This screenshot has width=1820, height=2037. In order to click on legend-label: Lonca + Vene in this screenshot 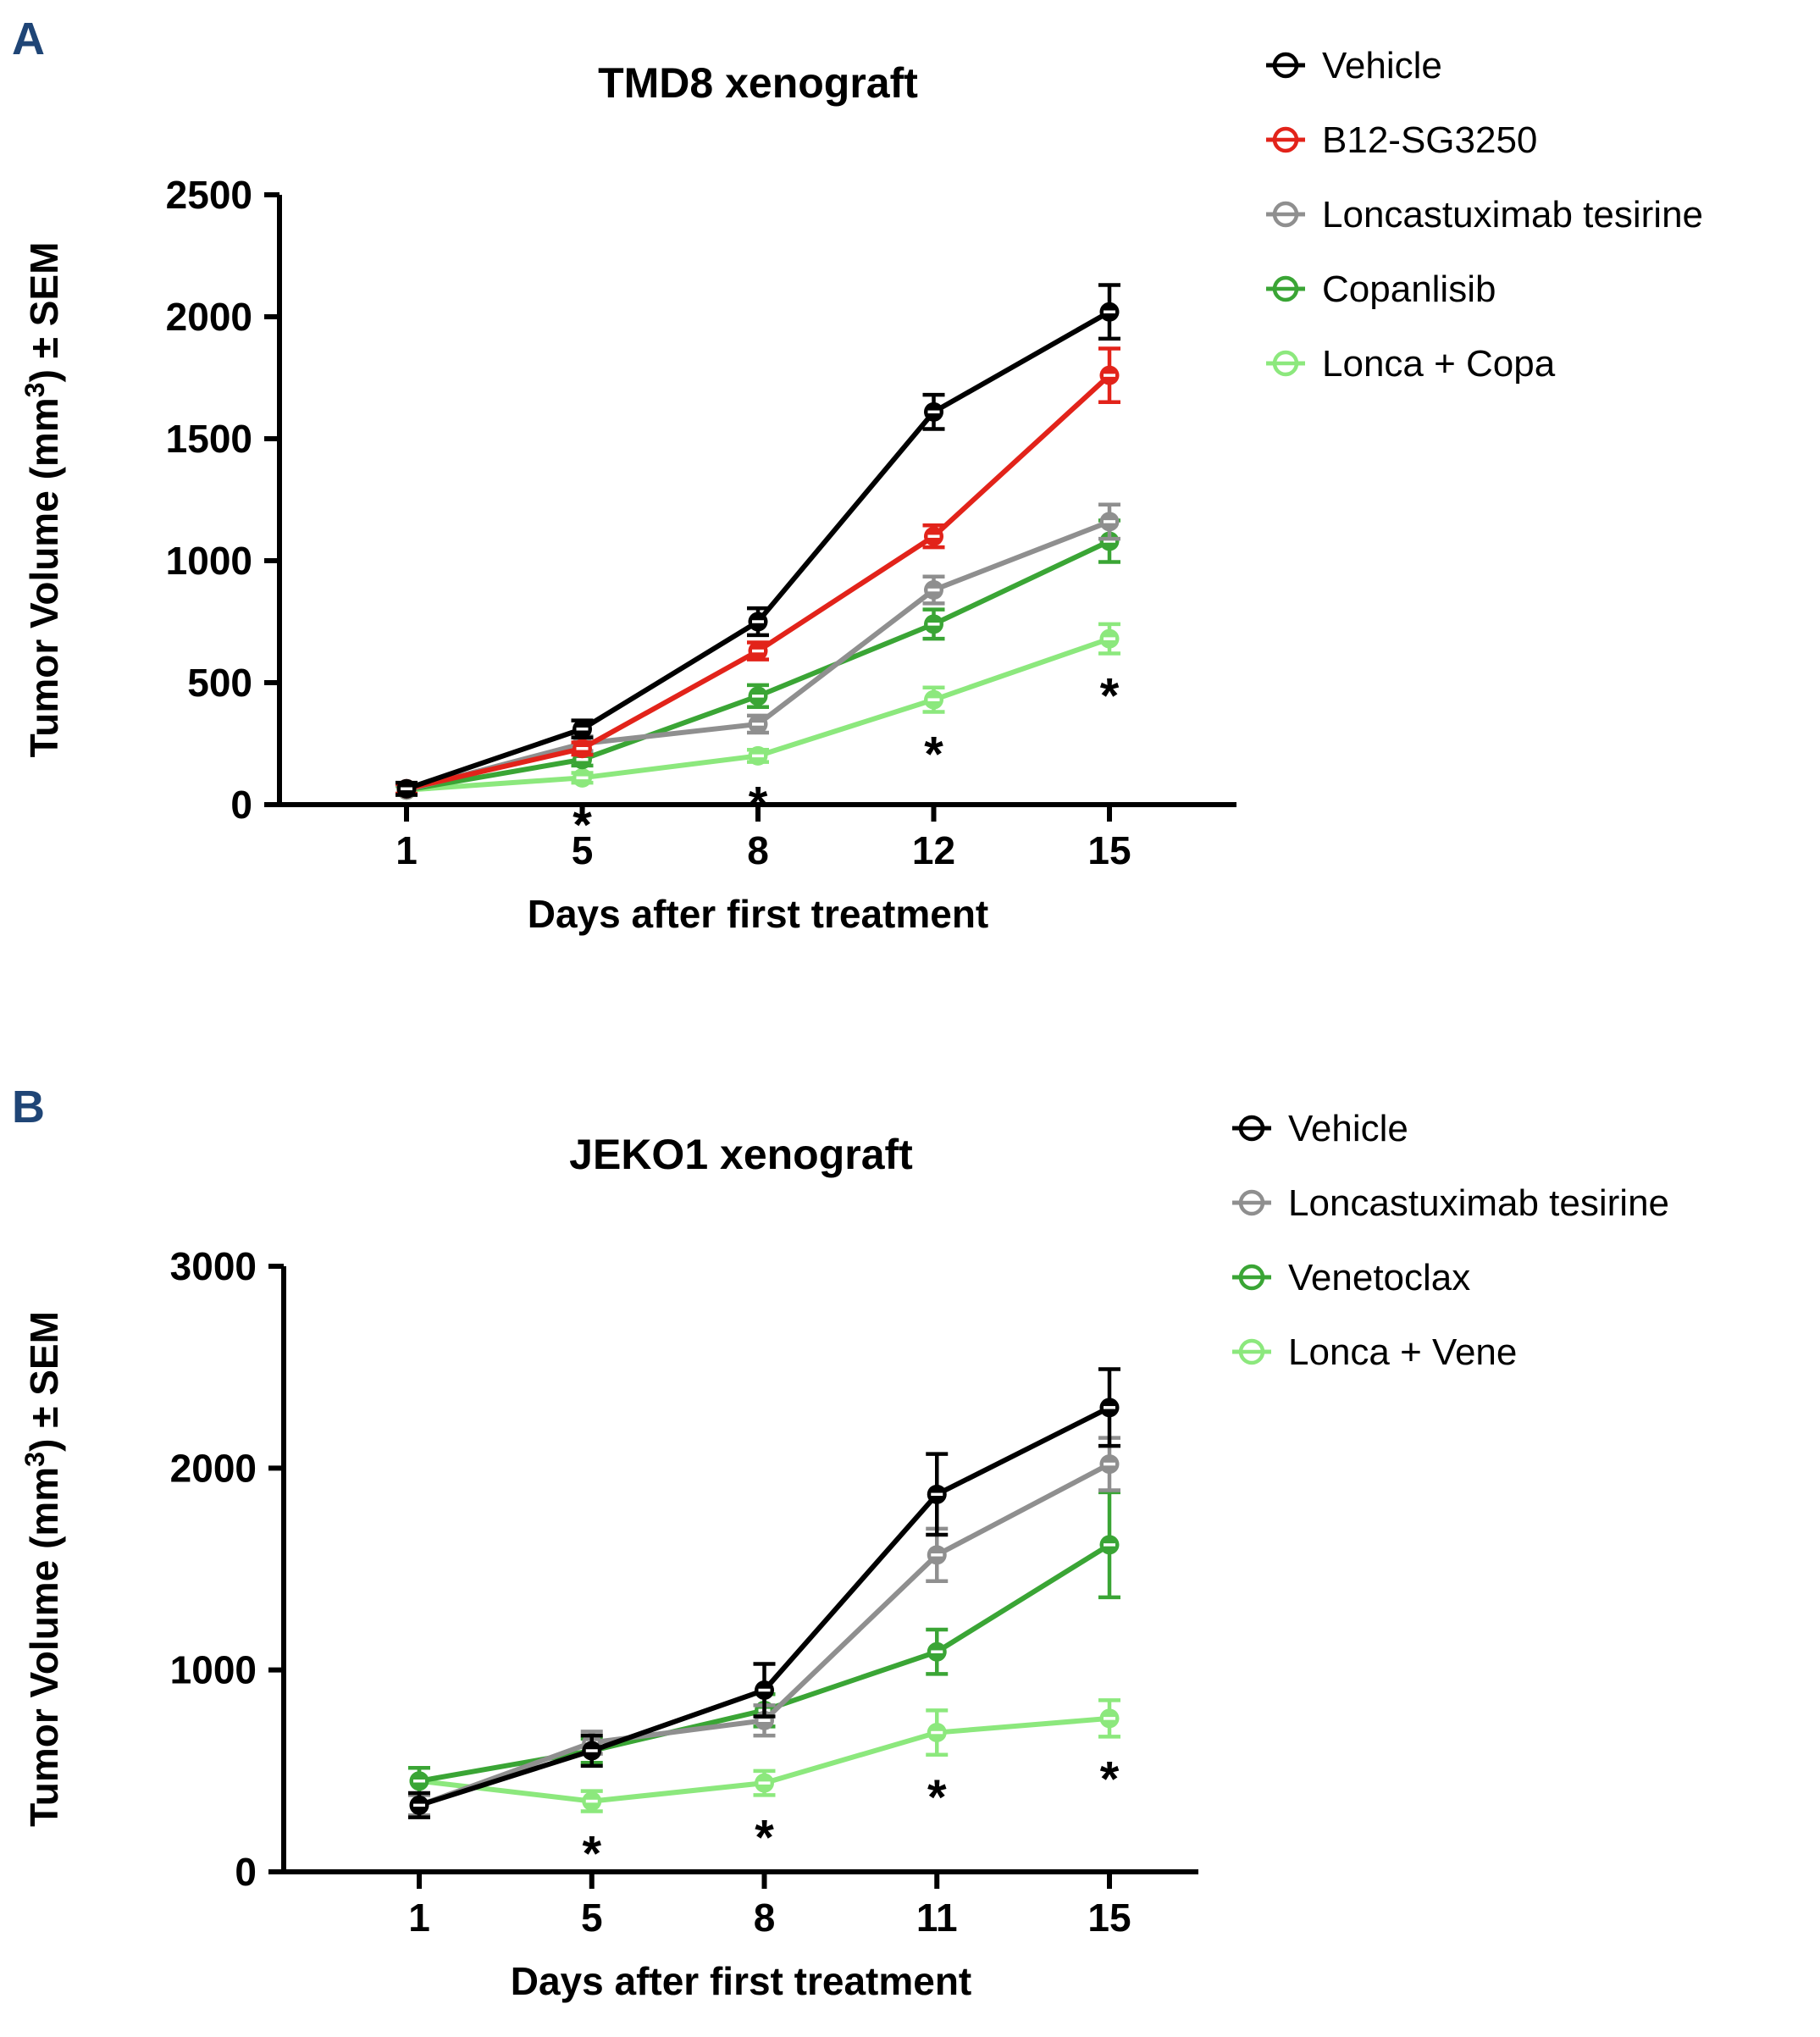, I will do `click(1402, 1352)`.